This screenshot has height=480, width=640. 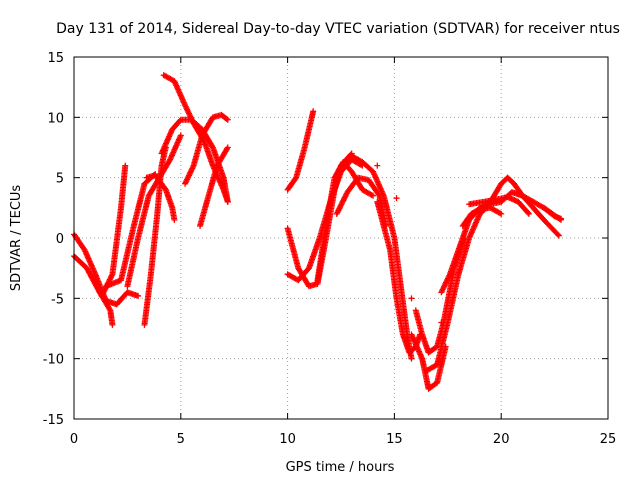 What do you see at coordinates (55, 58) in the screenshot?
I see `y-tick-label: 15` at bounding box center [55, 58].